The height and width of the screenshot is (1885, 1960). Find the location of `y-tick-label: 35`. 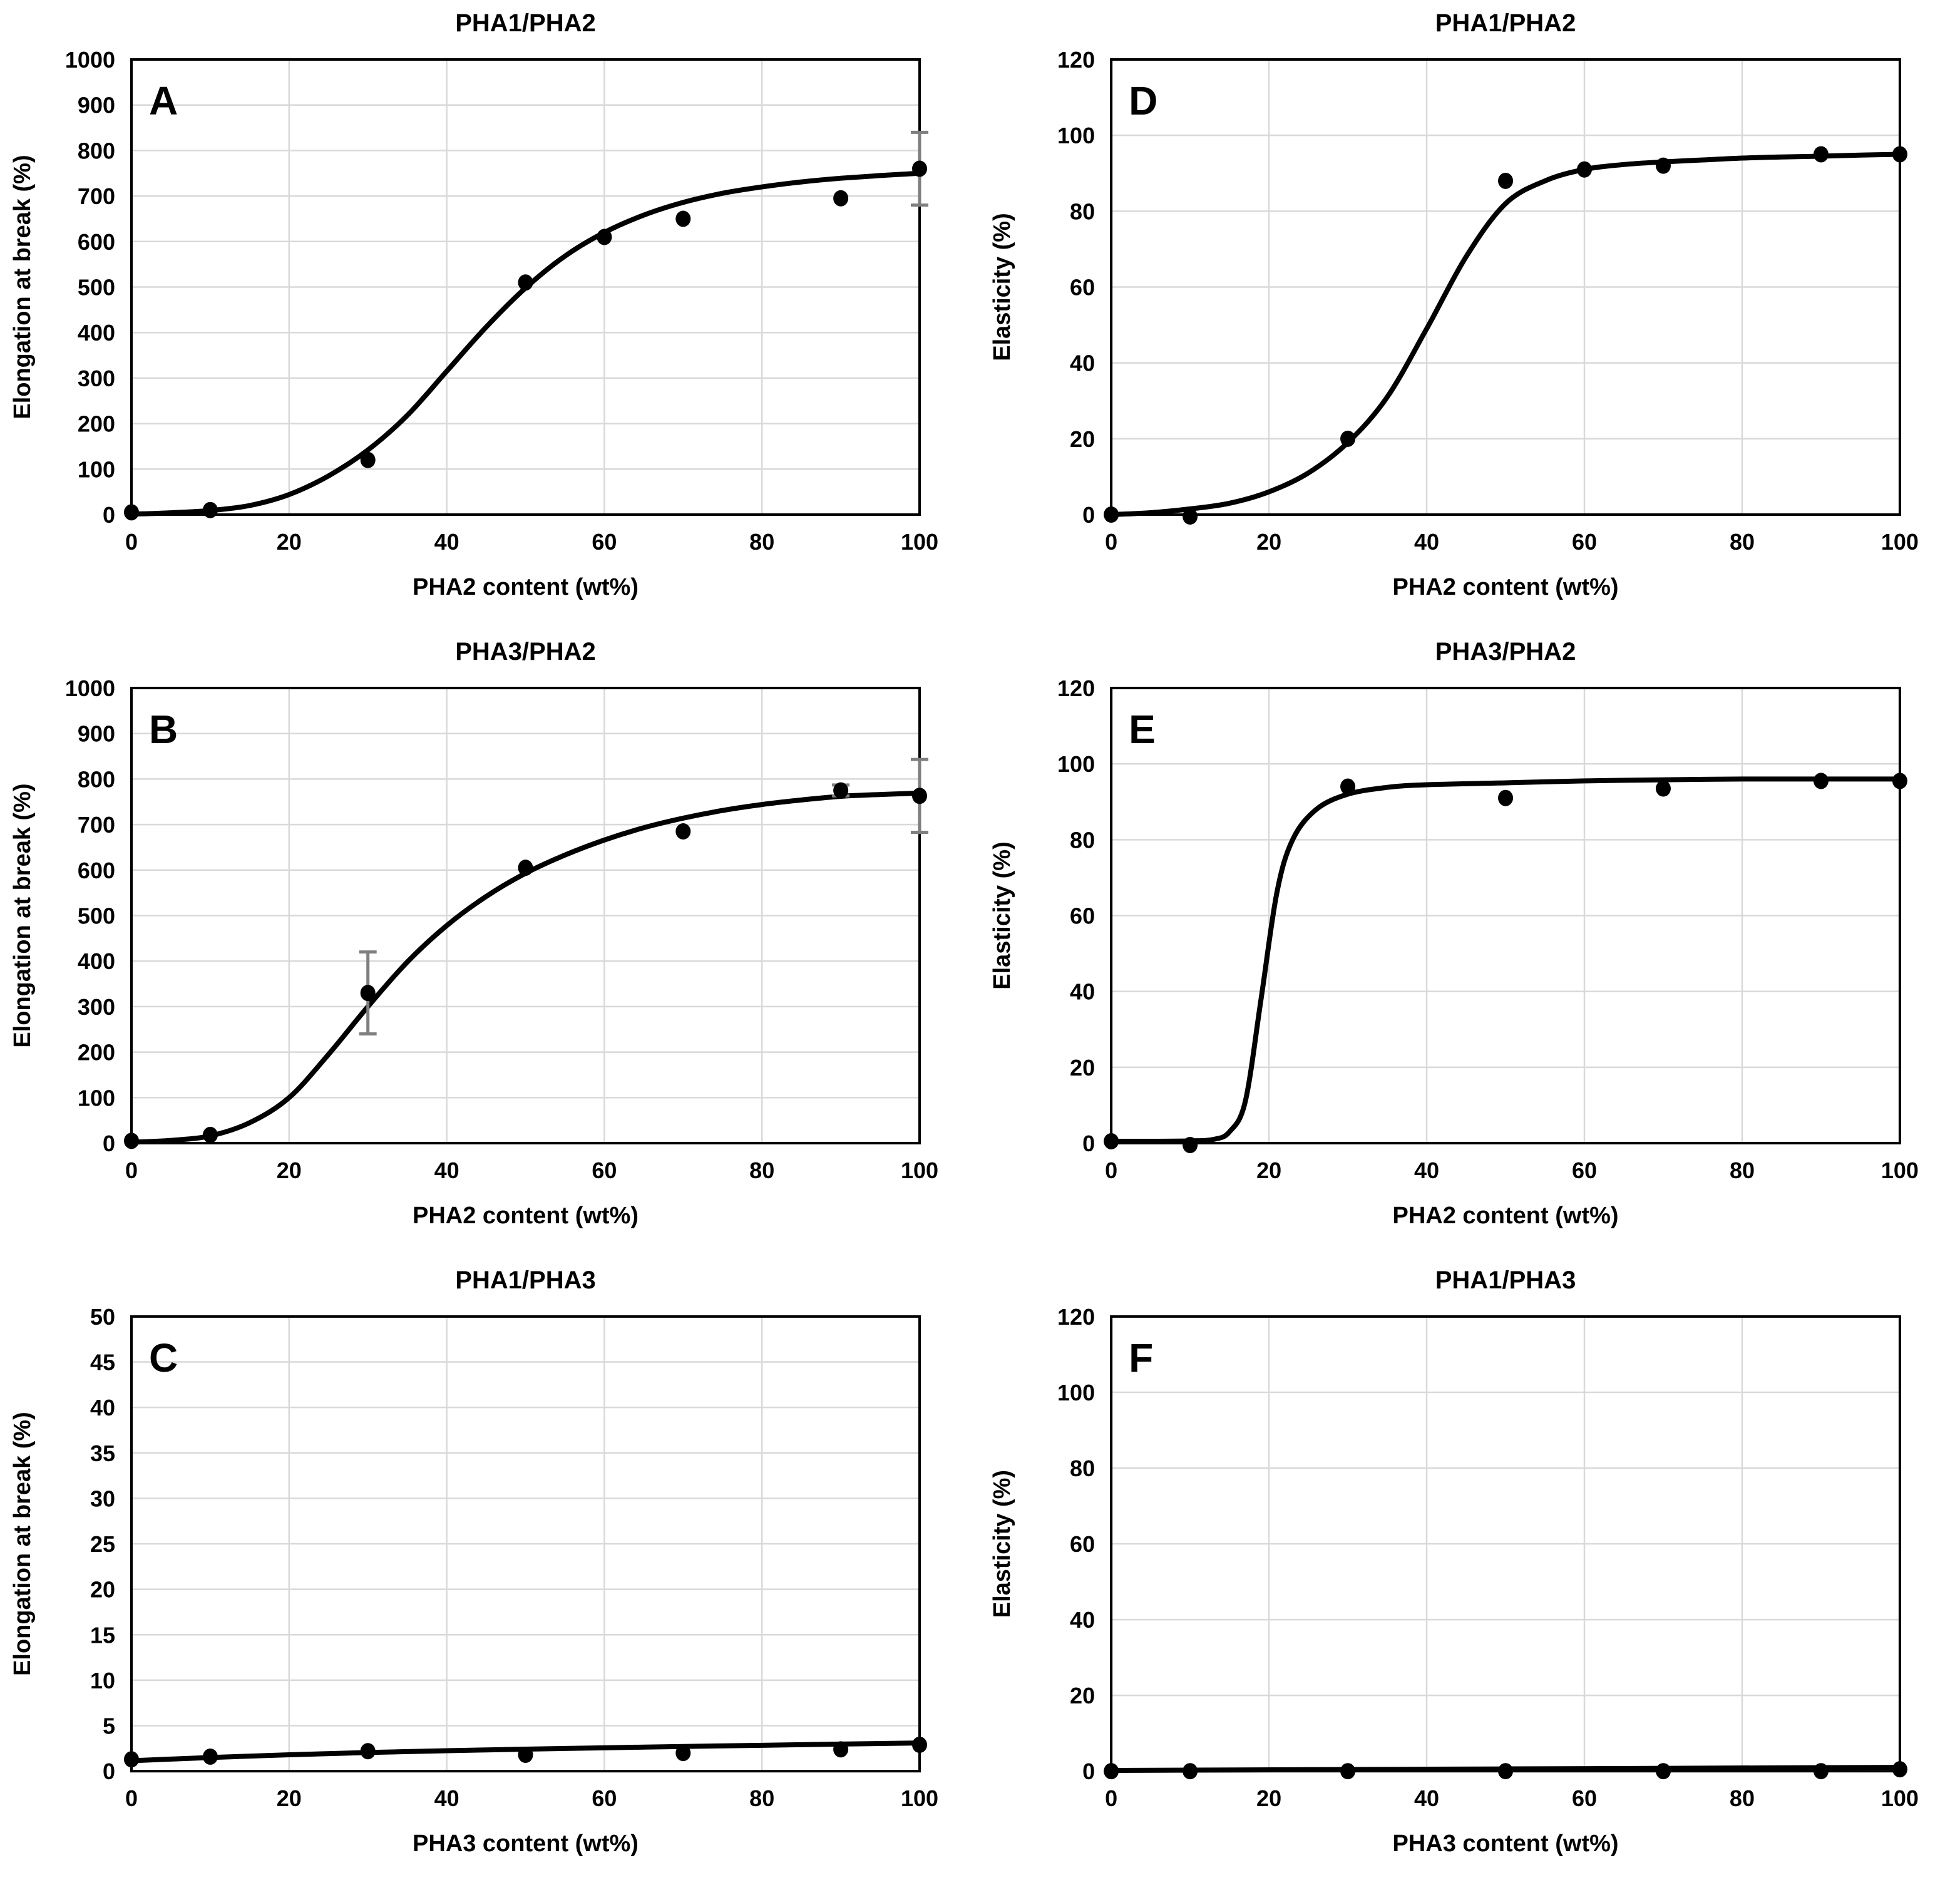

y-tick-label: 35 is located at coordinates (102, 1453).